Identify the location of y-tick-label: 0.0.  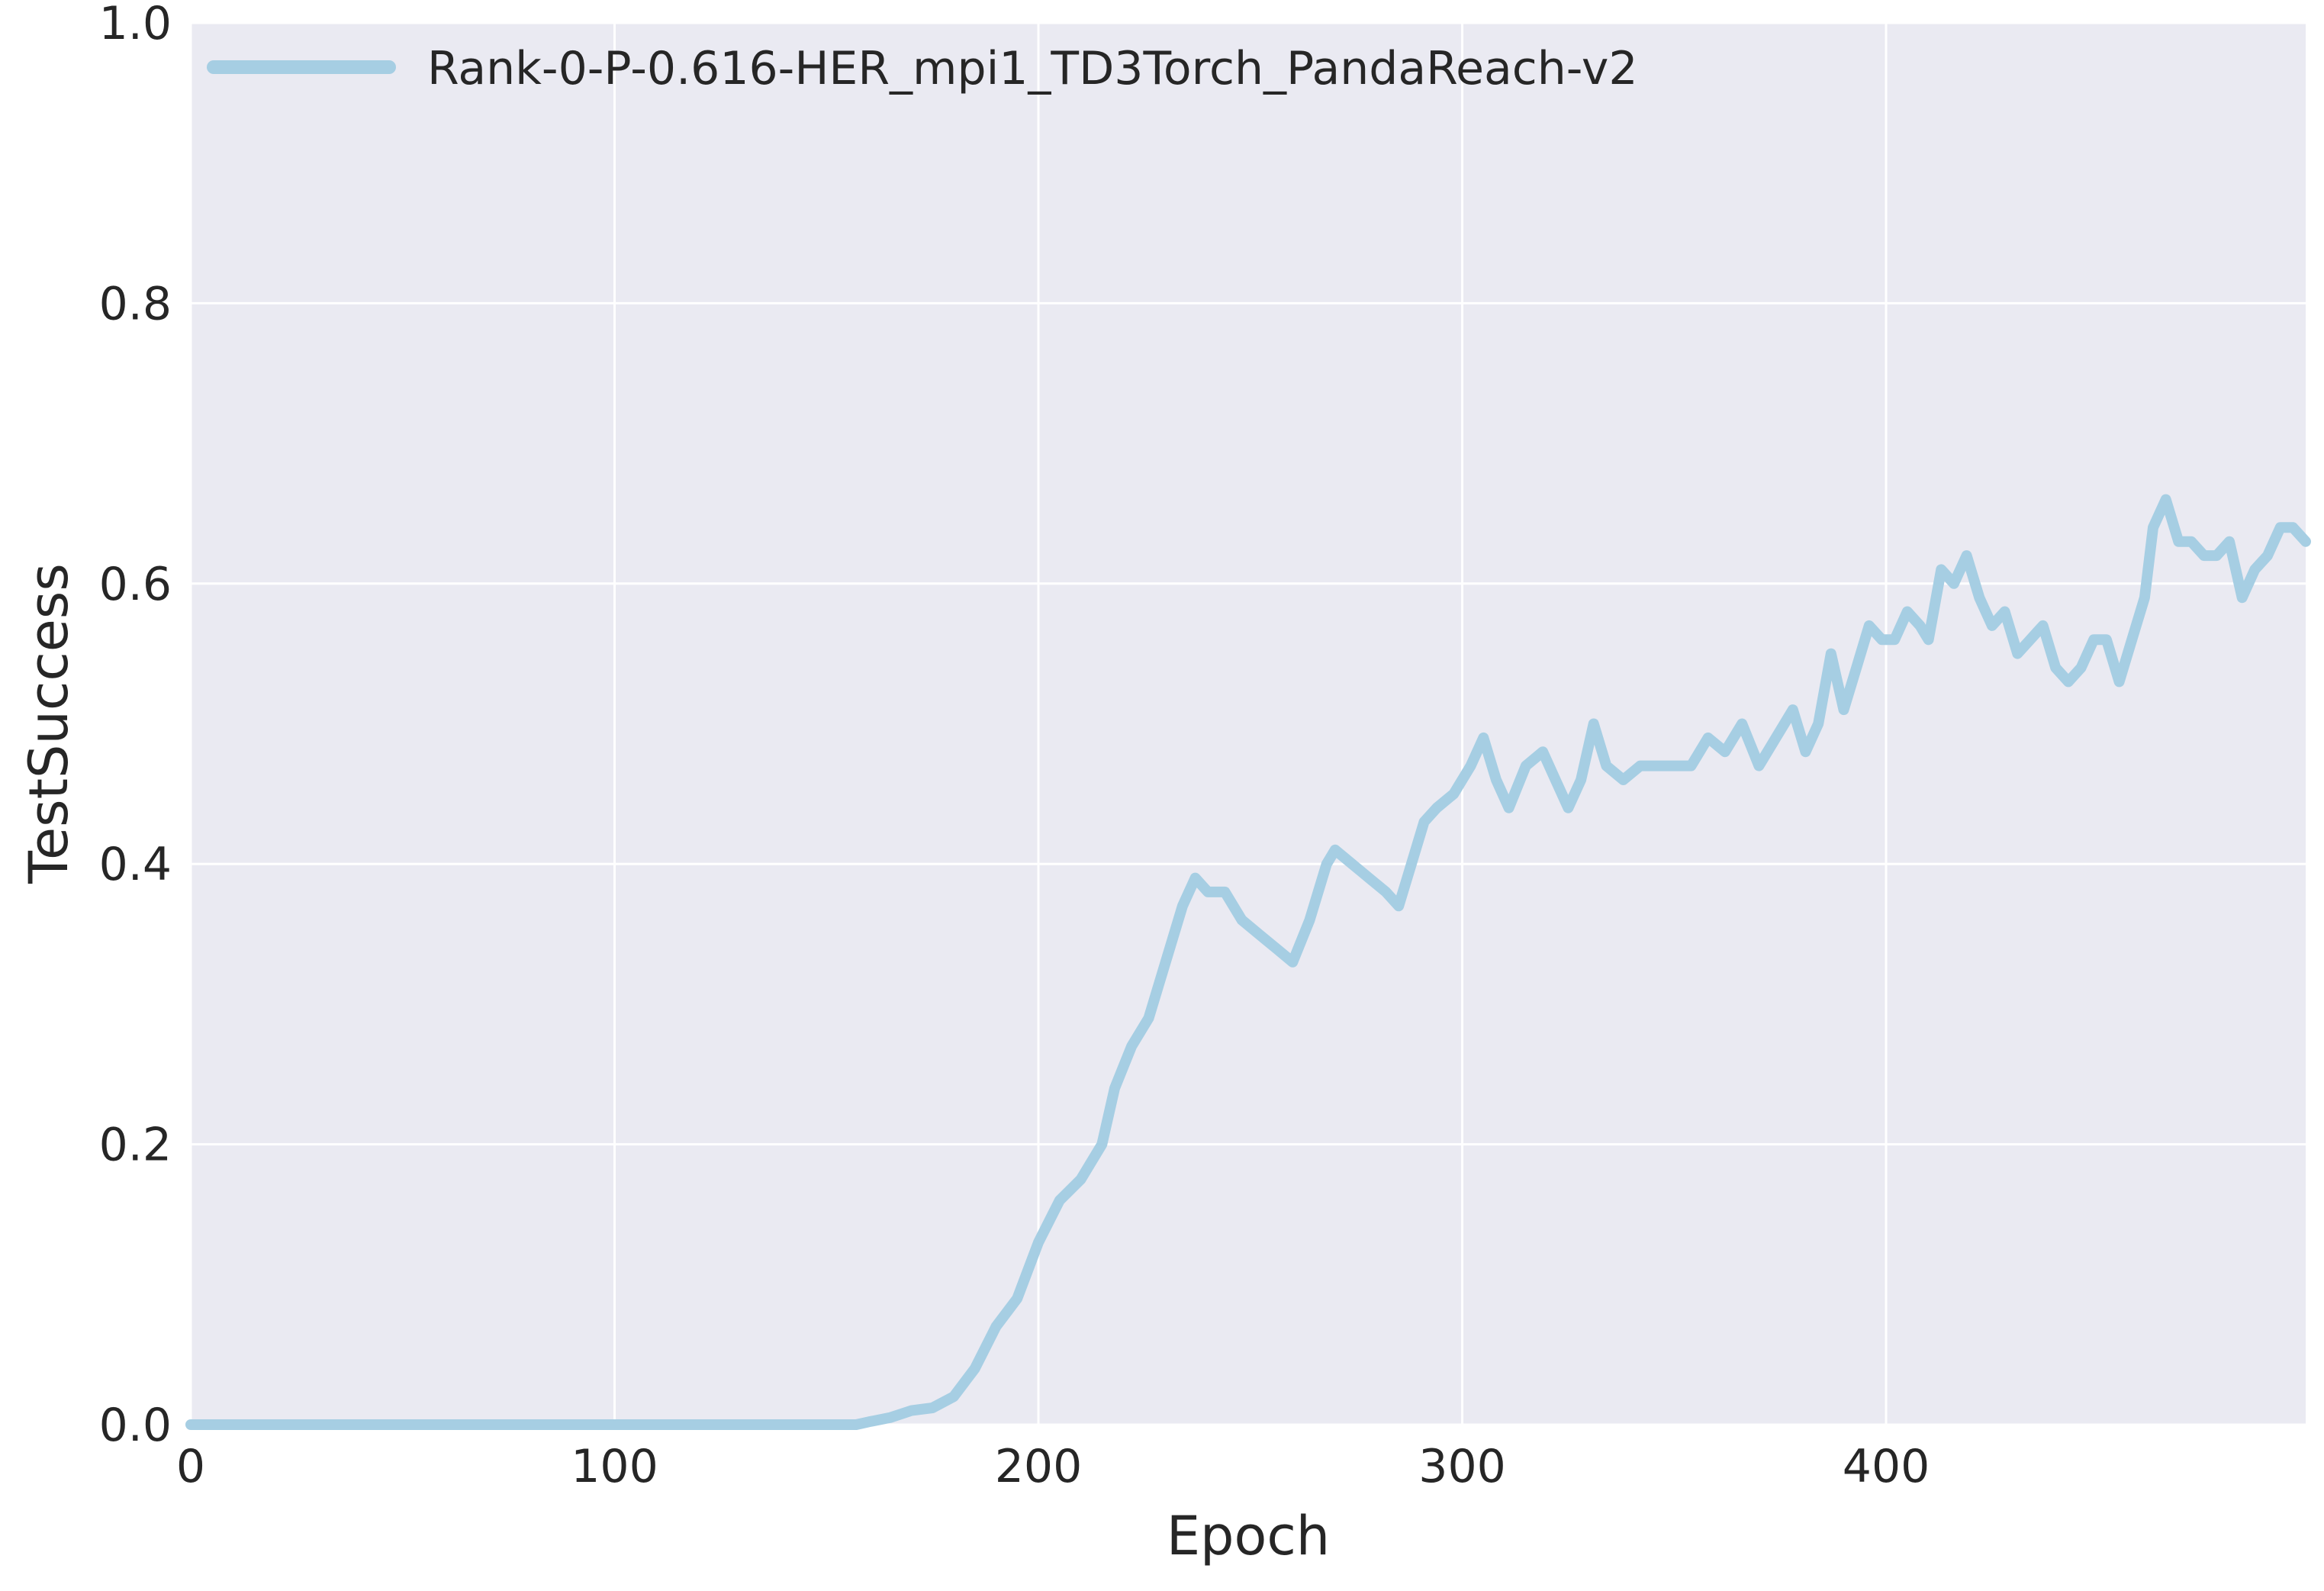
(135, 1425).